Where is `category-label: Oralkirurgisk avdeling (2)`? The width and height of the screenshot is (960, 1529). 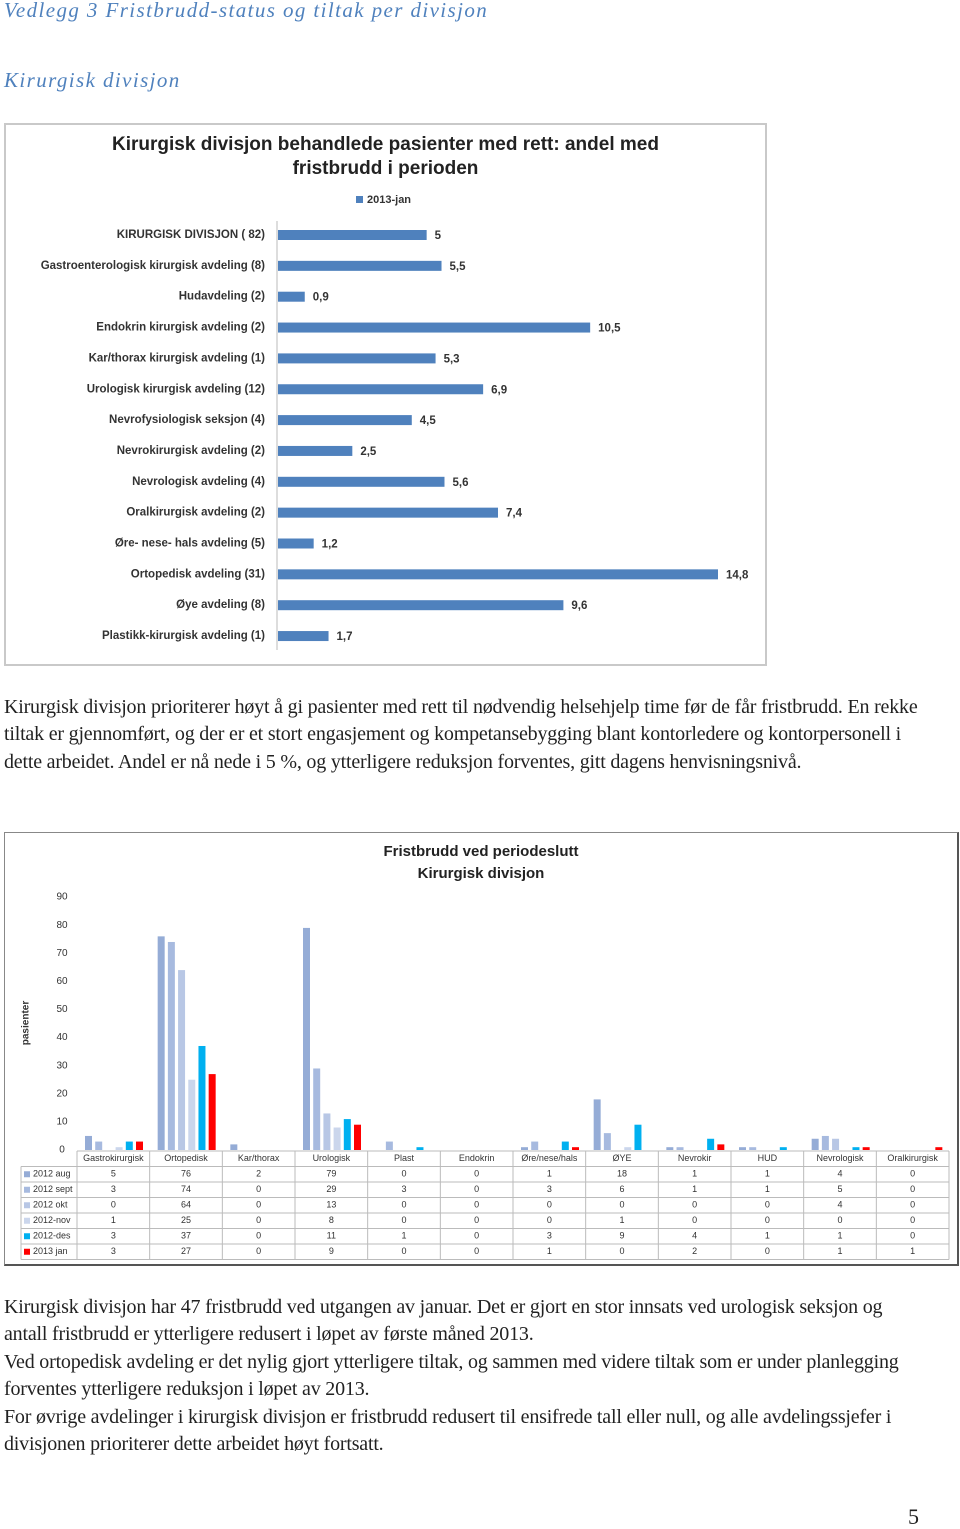
category-label: Oralkirurgisk avdeling (2) is located at coordinates (195, 513).